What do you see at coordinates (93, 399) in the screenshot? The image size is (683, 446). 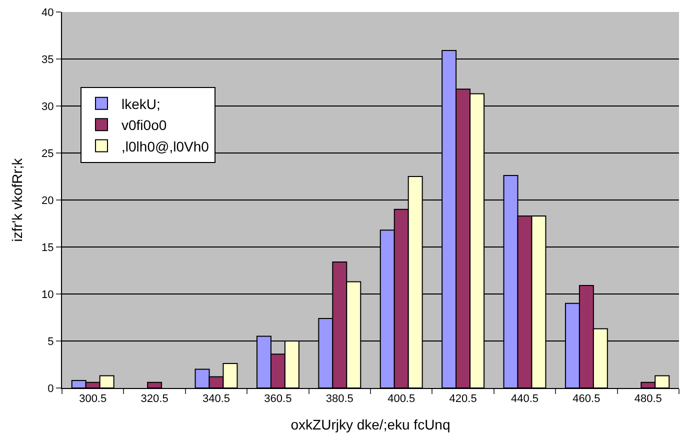 I see `x-tick-label: 300.5` at bounding box center [93, 399].